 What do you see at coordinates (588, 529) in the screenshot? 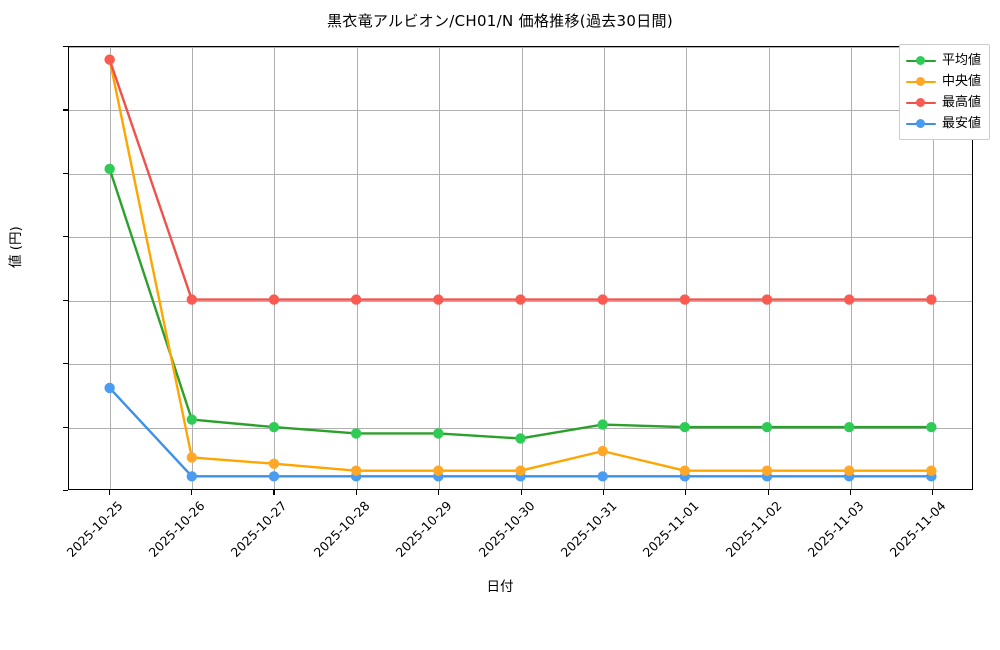
I see `x-tick-label: 2025-10-31` at bounding box center [588, 529].